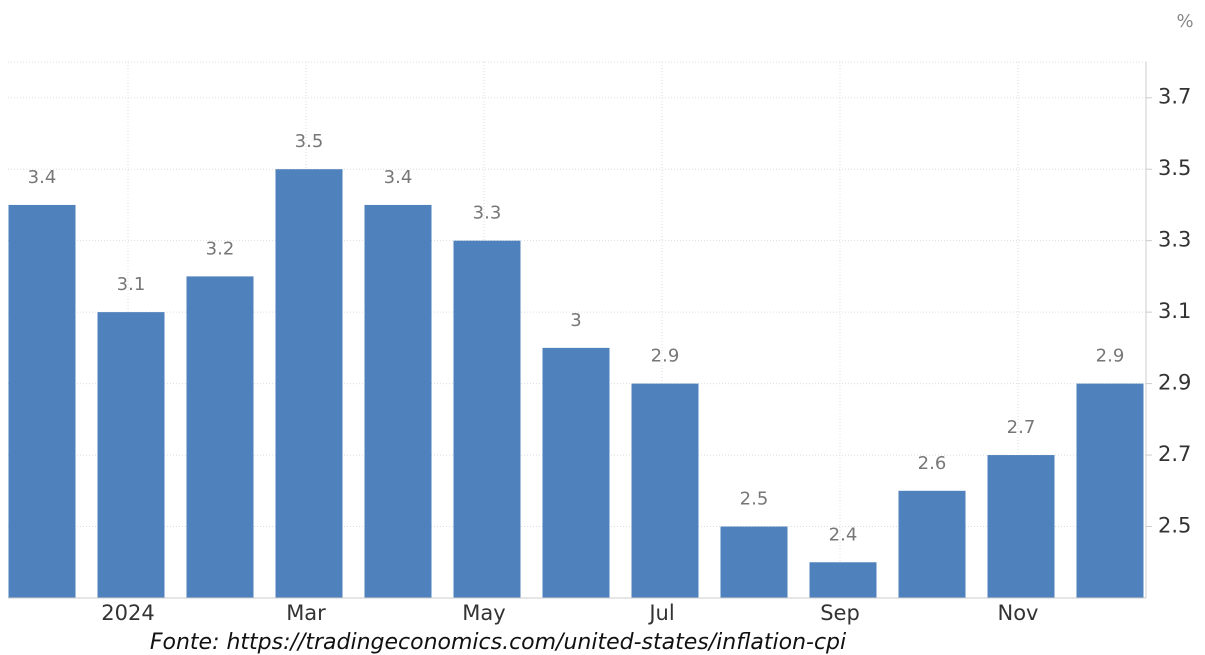  I want to click on y-tick-label: 2.9, so click(1174, 383).